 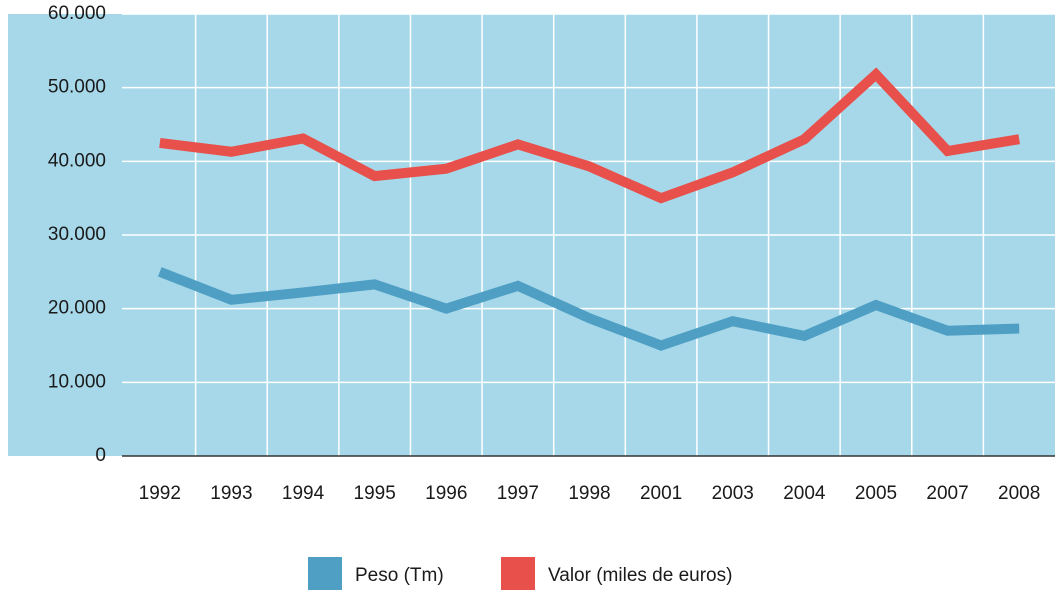 What do you see at coordinates (733, 493) in the screenshot?
I see `x-tick-label: 2003` at bounding box center [733, 493].